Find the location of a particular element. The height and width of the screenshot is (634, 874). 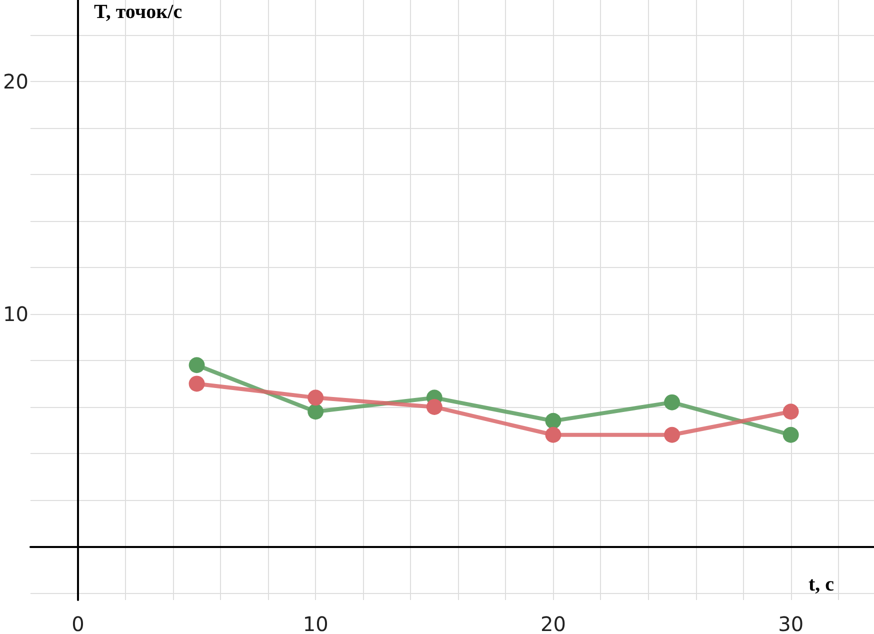

x-tick-label: 30 is located at coordinates (791, 623).